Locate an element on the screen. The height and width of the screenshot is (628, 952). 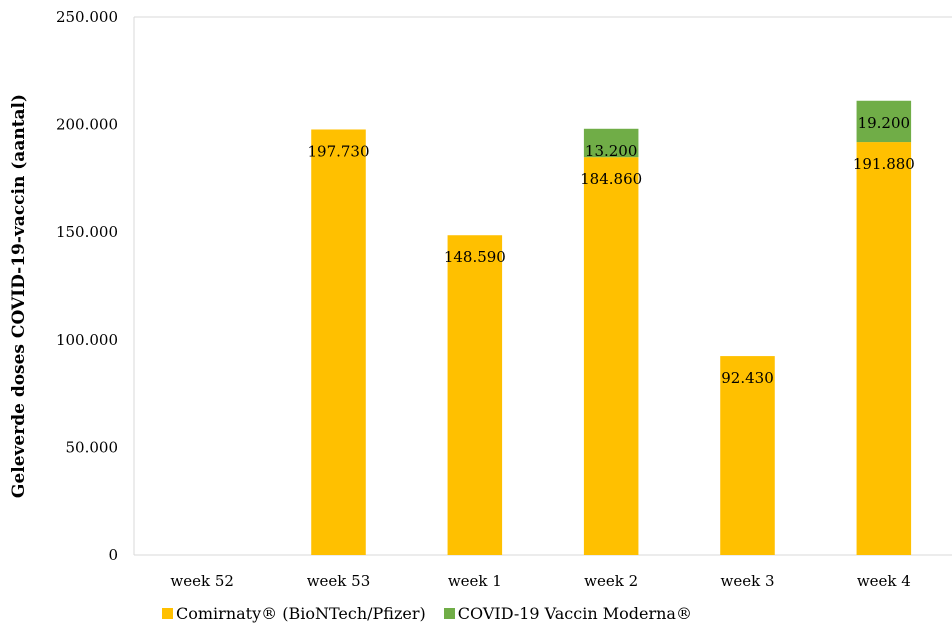
x-tick-label: week 3 is located at coordinates (748, 581).